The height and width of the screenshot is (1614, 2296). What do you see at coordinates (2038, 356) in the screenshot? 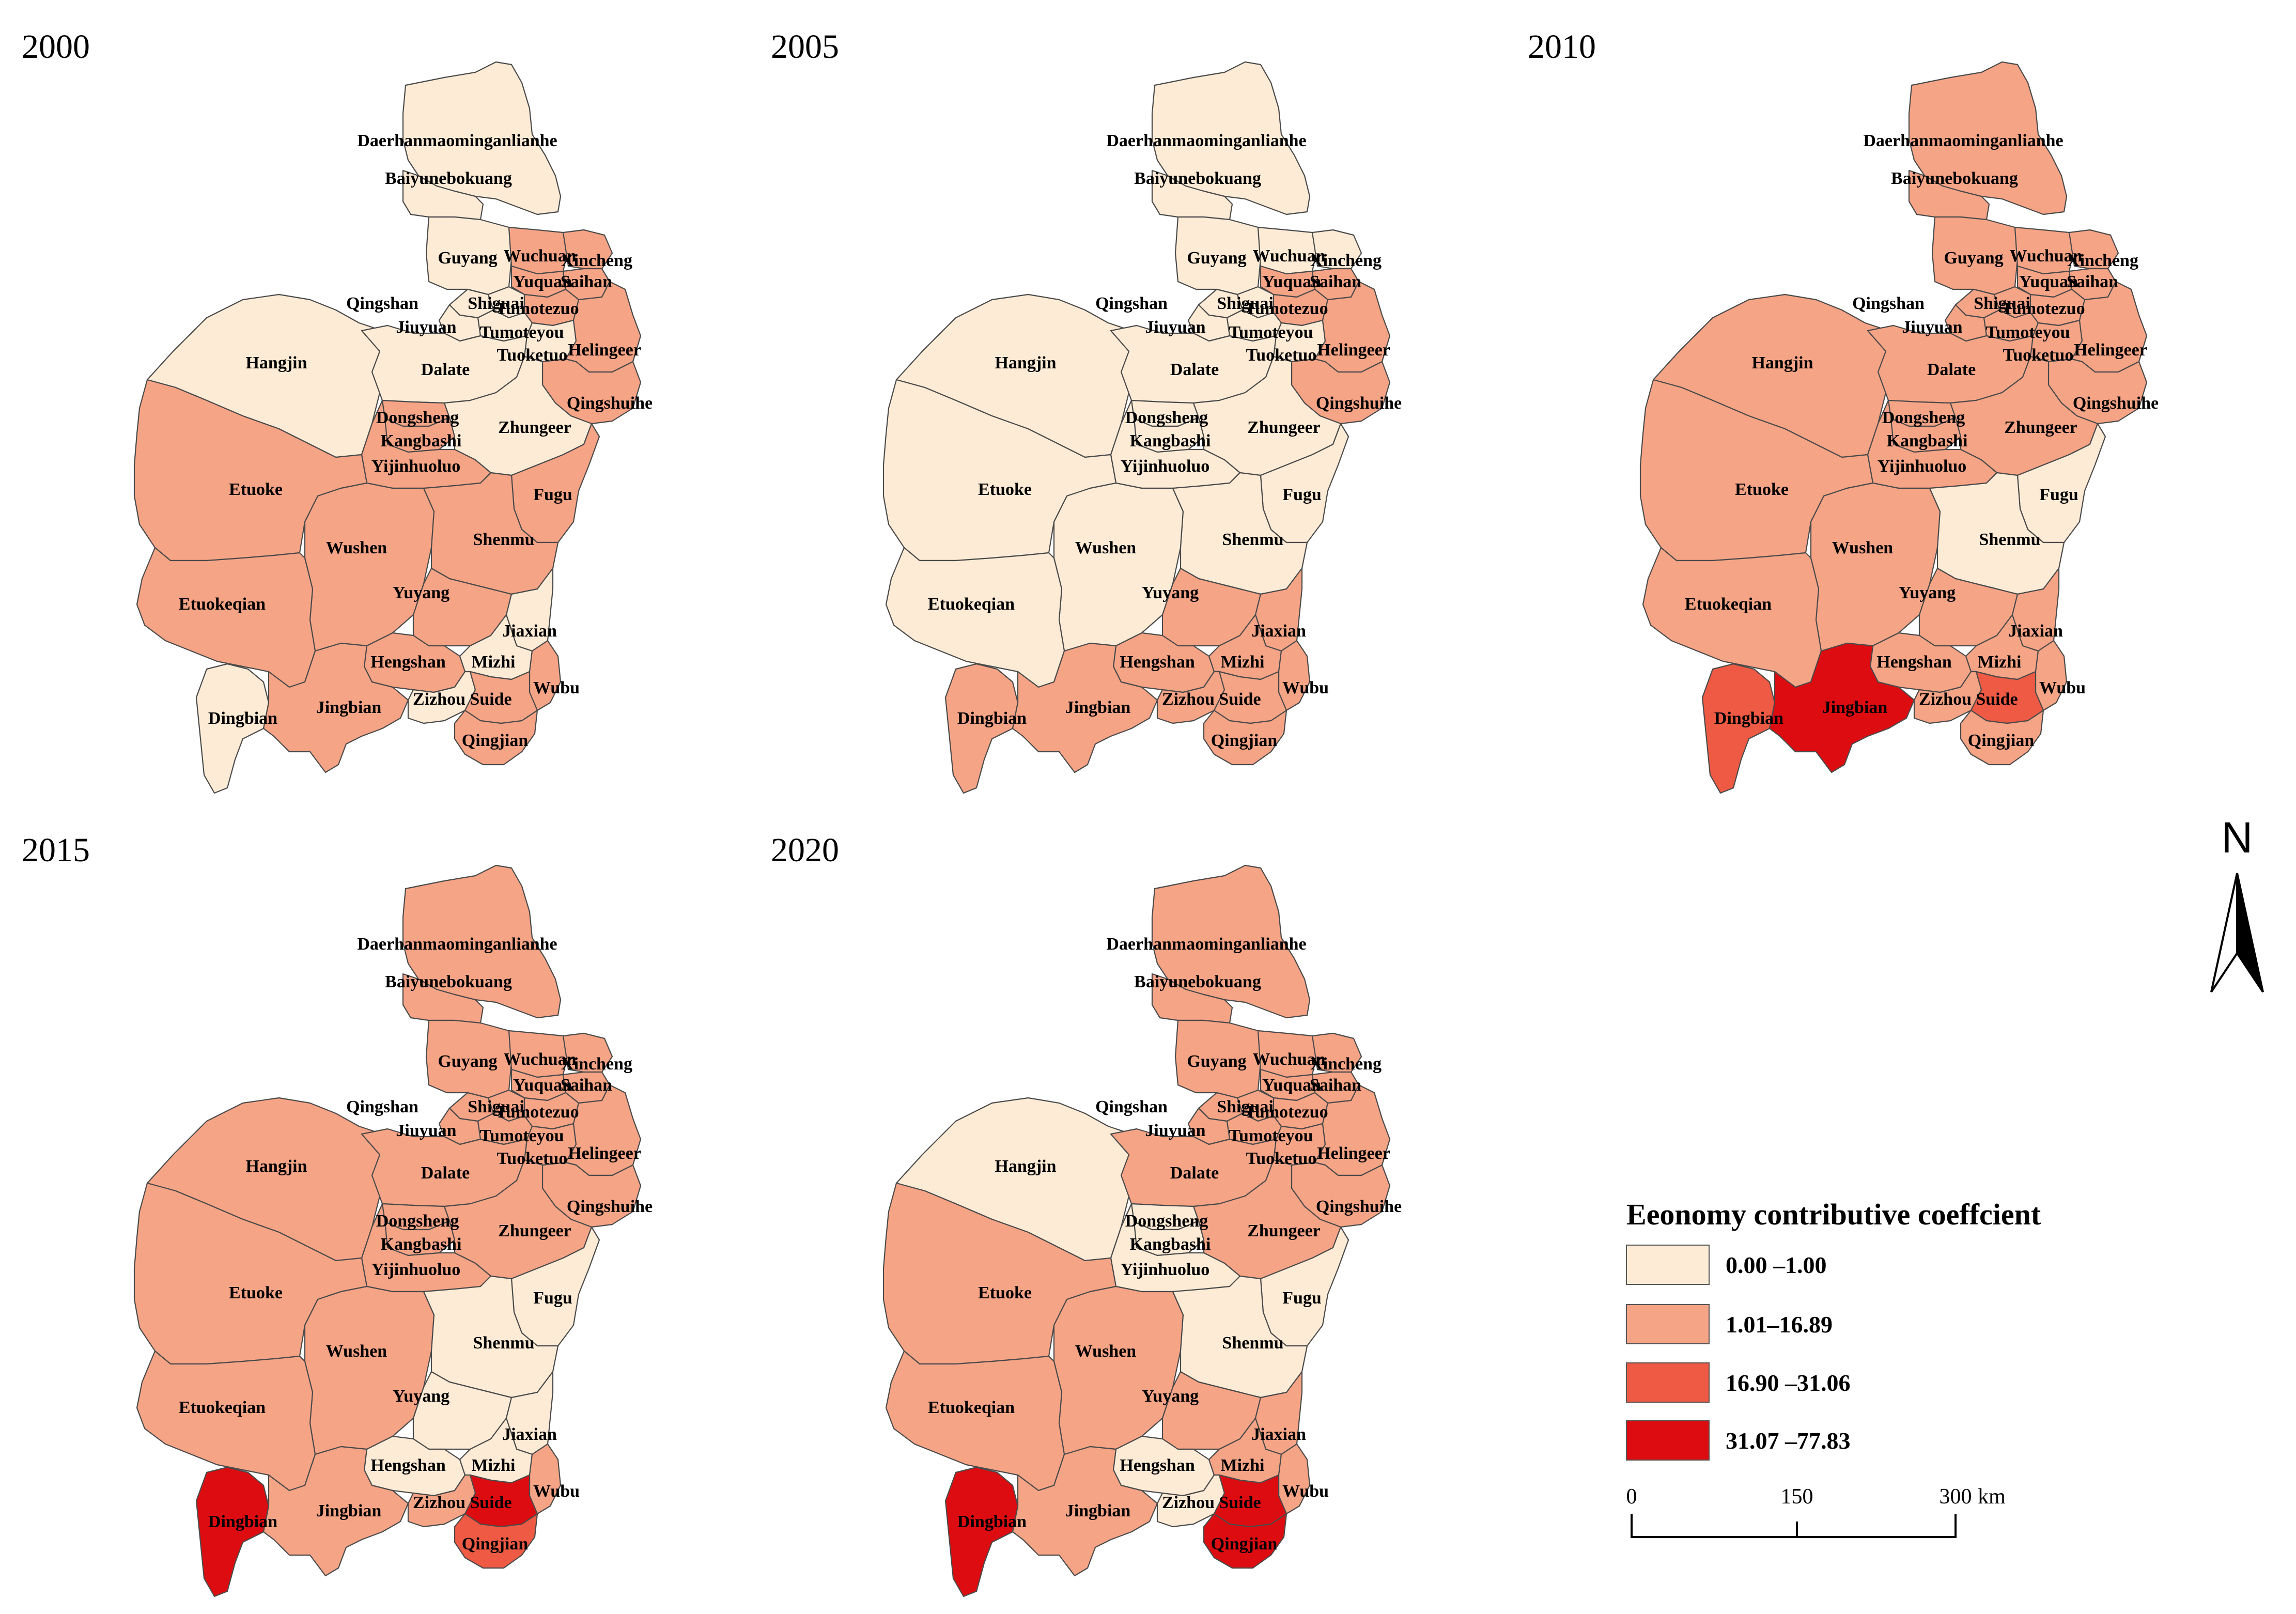
I see `region-label-tuoketuo: Tuoketuo` at bounding box center [2038, 356].